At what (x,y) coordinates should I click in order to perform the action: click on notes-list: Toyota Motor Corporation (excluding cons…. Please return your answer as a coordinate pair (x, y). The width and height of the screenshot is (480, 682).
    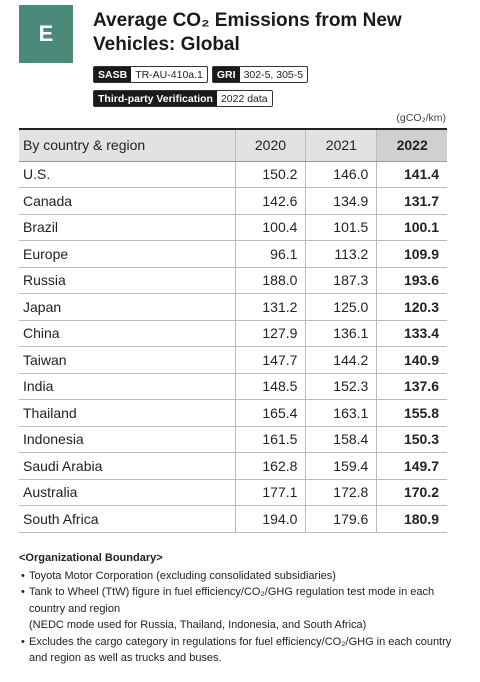
    Looking at the image, I should click on (239, 617).